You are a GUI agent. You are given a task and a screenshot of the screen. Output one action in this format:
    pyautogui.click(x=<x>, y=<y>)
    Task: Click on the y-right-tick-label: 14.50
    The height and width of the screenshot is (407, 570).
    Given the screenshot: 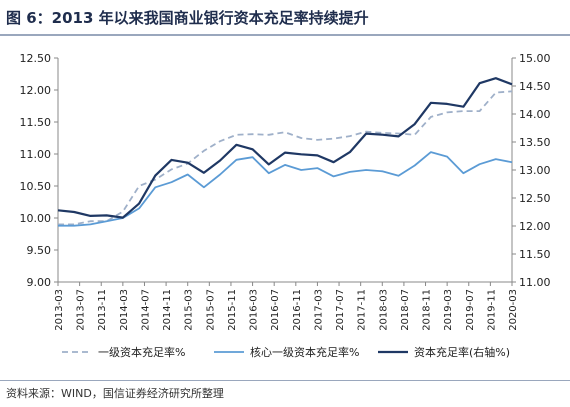 What is the action you would take?
    pyautogui.click(x=535, y=86)
    